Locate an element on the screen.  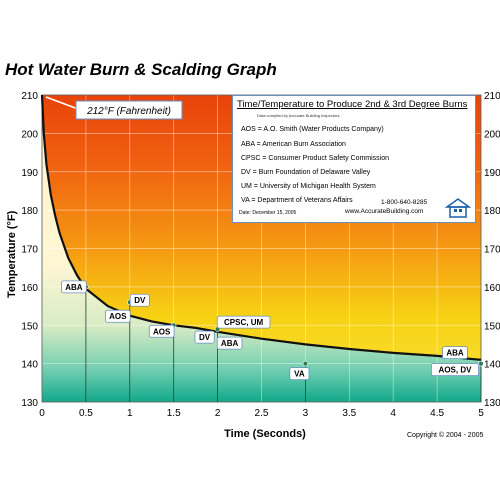
annotation-box is located at coordinates (129, 110).